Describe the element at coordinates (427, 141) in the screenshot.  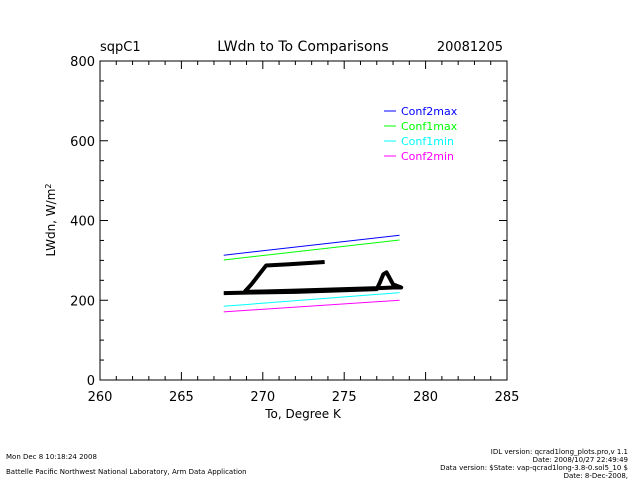
I see `legend-label: Conf1min` at that location.